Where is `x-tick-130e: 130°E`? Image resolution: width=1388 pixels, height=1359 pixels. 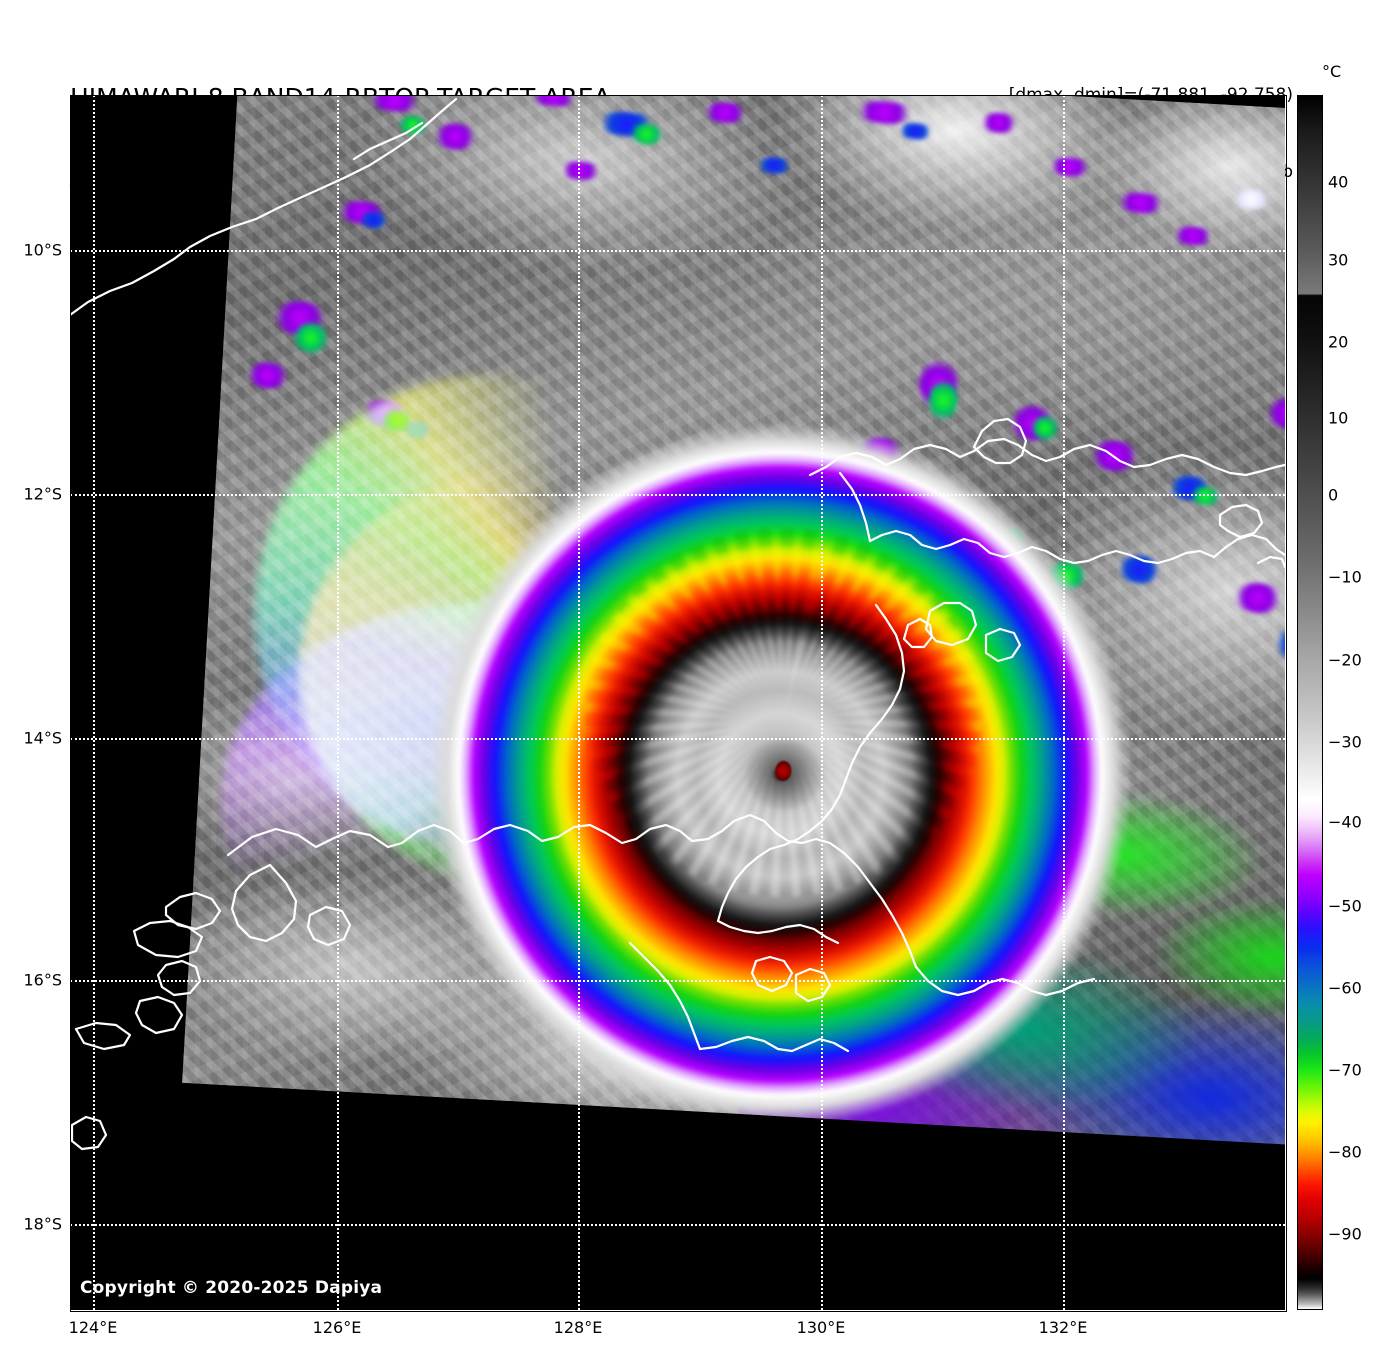
x-tick-130e: 130°E is located at coordinates (821, 1327).